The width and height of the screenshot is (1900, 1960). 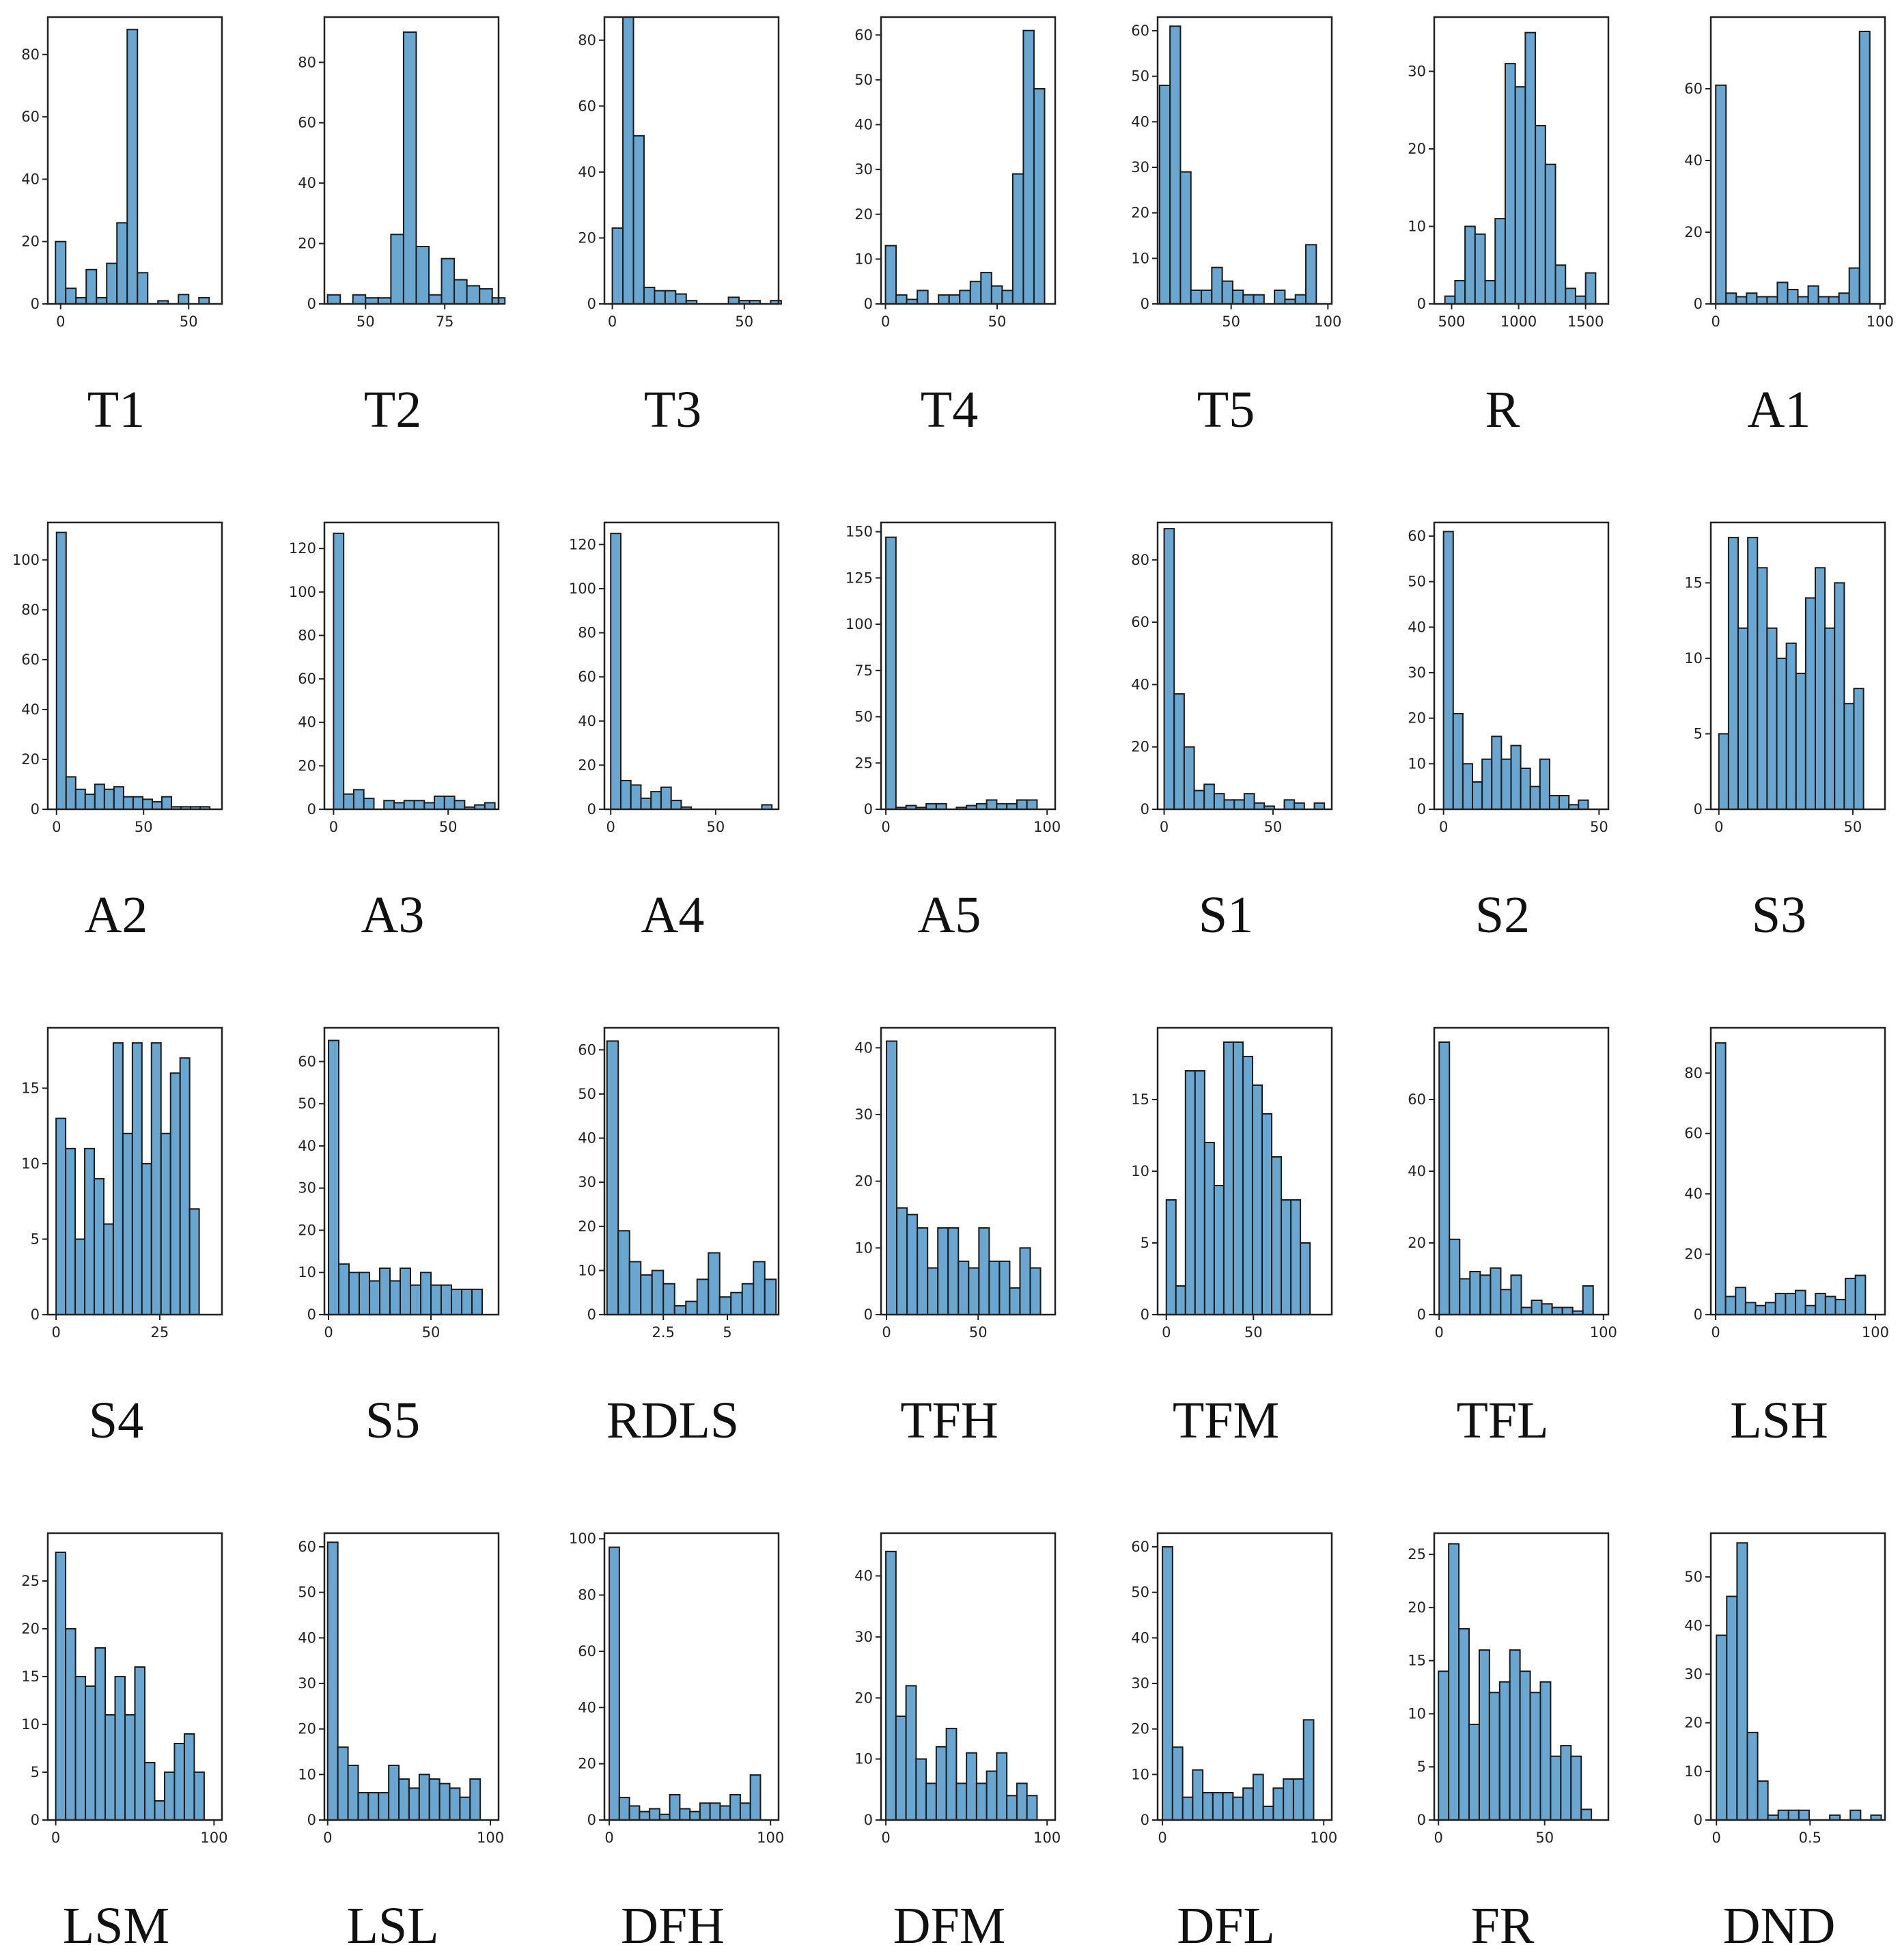 I want to click on x-tick-label: 75, so click(x=445, y=321).